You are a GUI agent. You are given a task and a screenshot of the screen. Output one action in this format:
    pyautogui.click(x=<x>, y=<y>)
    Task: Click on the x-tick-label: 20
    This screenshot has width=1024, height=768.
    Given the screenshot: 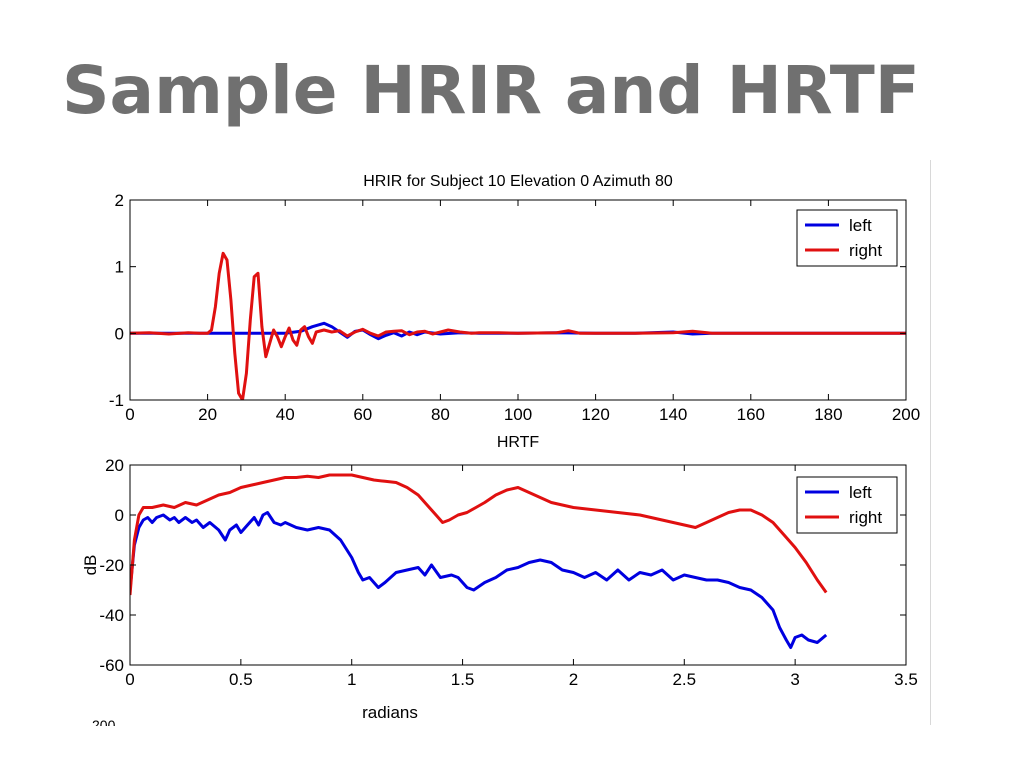 What is the action you would take?
    pyautogui.click(x=207, y=414)
    